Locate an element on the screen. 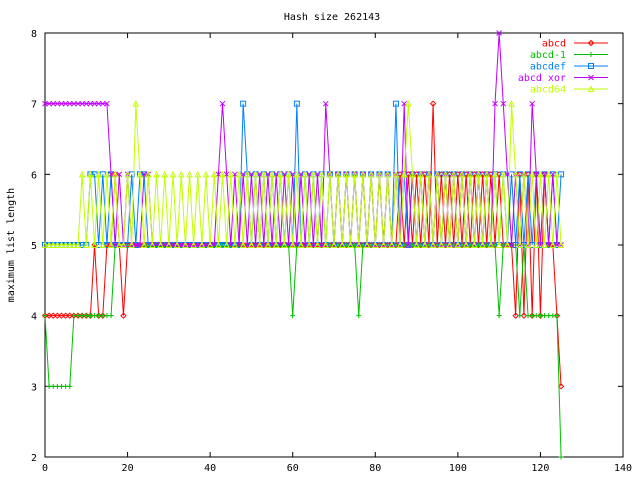 This screenshot has width=640, height=485. x-tick-label: 100 is located at coordinates (458, 468).